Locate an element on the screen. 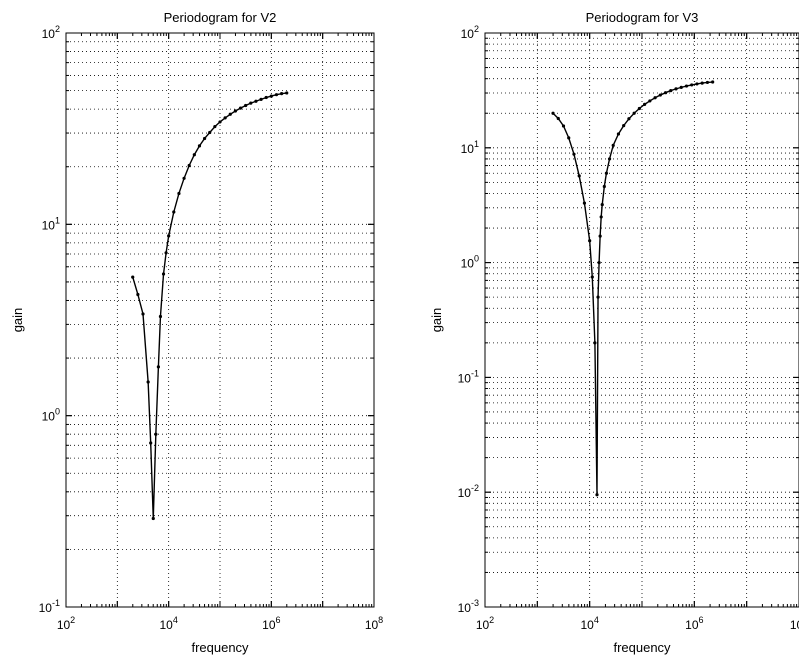 This screenshot has height=660, width=799. x-tick-label: 10² is located at coordinates (485, 623).